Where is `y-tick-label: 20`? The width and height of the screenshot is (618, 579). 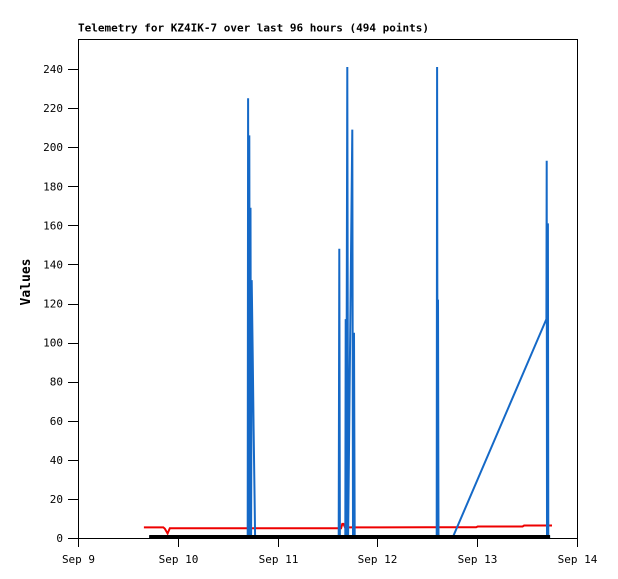
y-tick-label: 20 is located at coordinates (56, 499).